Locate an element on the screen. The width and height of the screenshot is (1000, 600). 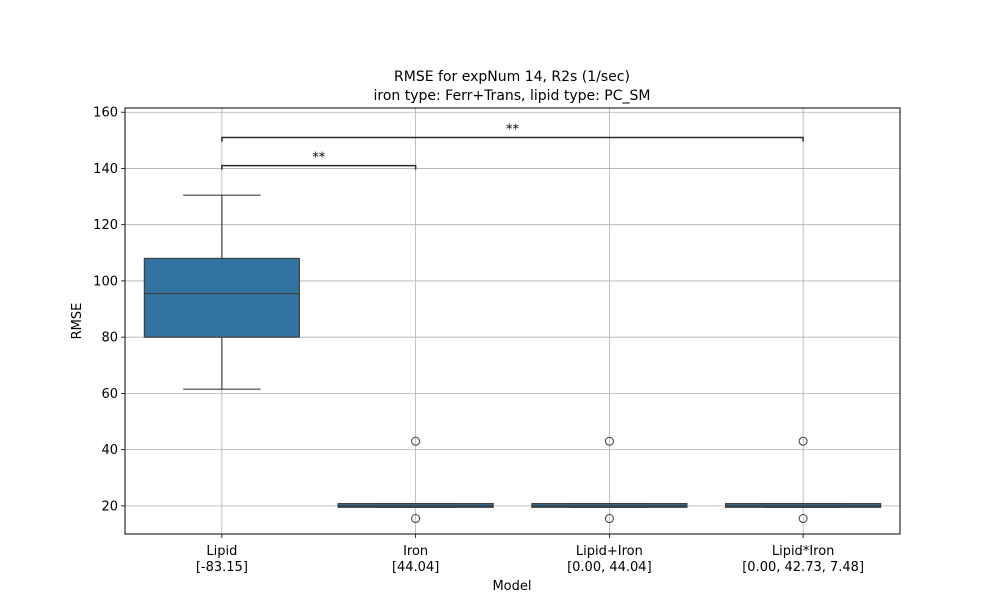
x-axis-label: Model is located at coordinates (511, 586).